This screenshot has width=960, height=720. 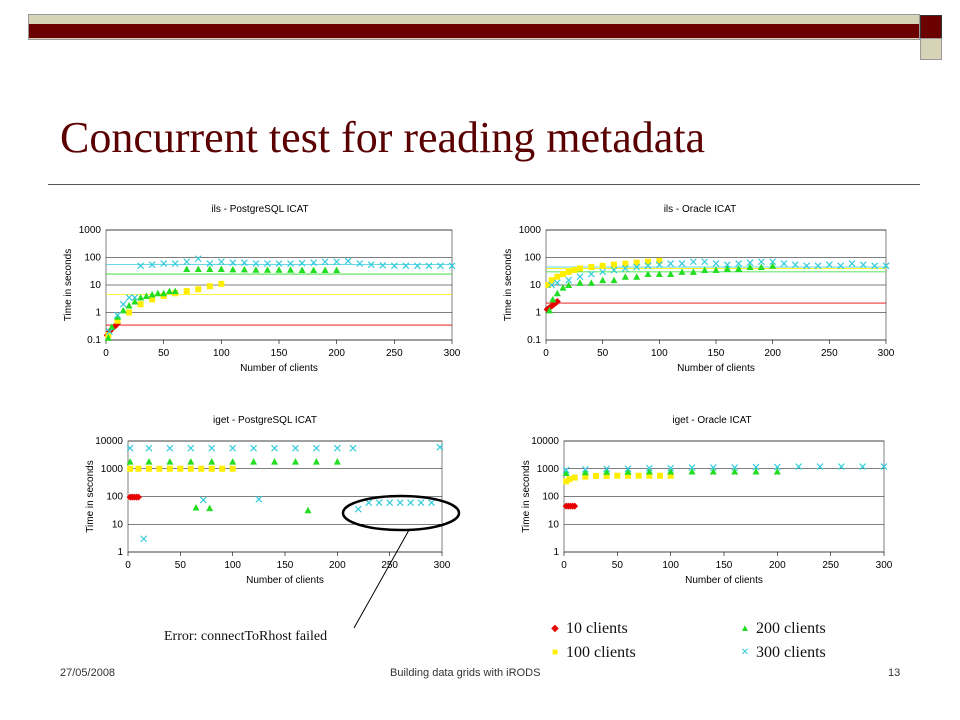 What do you see at coordinates (452, 353) in the screenshot?
I see `x-tick-label: 300` at bounding box center [452, 353].